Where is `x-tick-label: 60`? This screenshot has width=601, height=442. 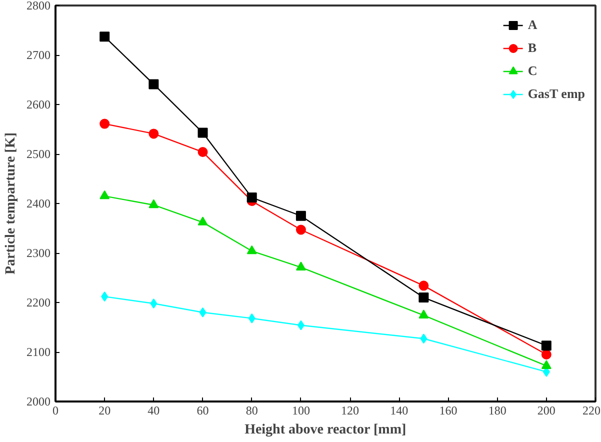
x-tick-label: 60 is located at coordinates (202, 411).